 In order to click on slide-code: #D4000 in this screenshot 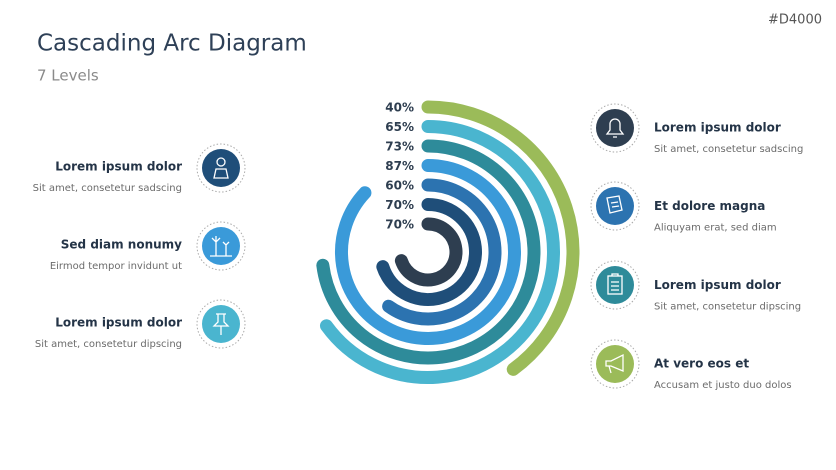, I will do `click(795, 20)`.